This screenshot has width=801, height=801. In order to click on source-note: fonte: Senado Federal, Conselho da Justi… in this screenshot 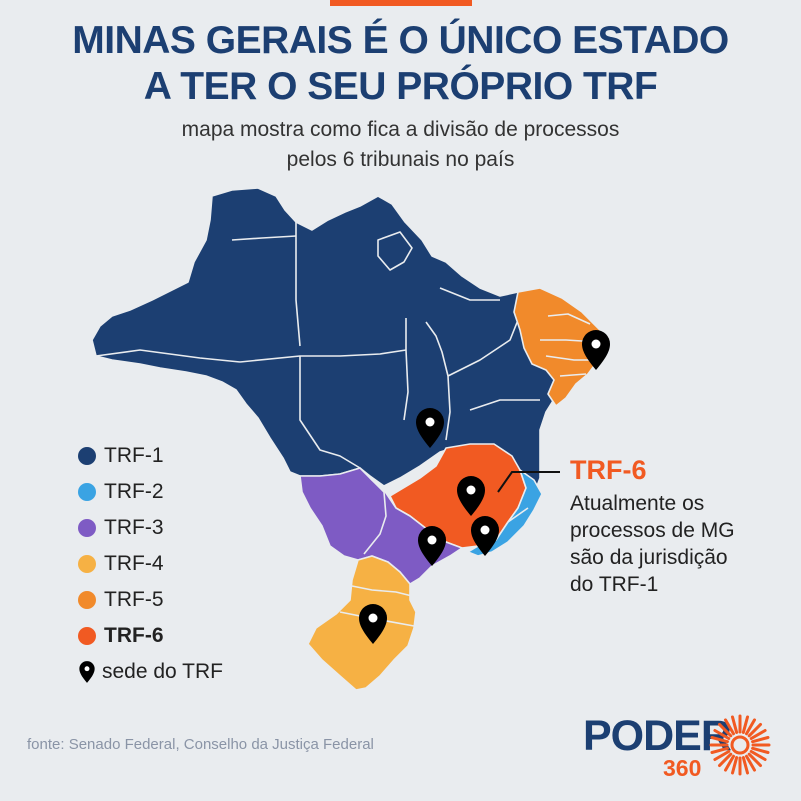, I will do `click(200, 744)`.